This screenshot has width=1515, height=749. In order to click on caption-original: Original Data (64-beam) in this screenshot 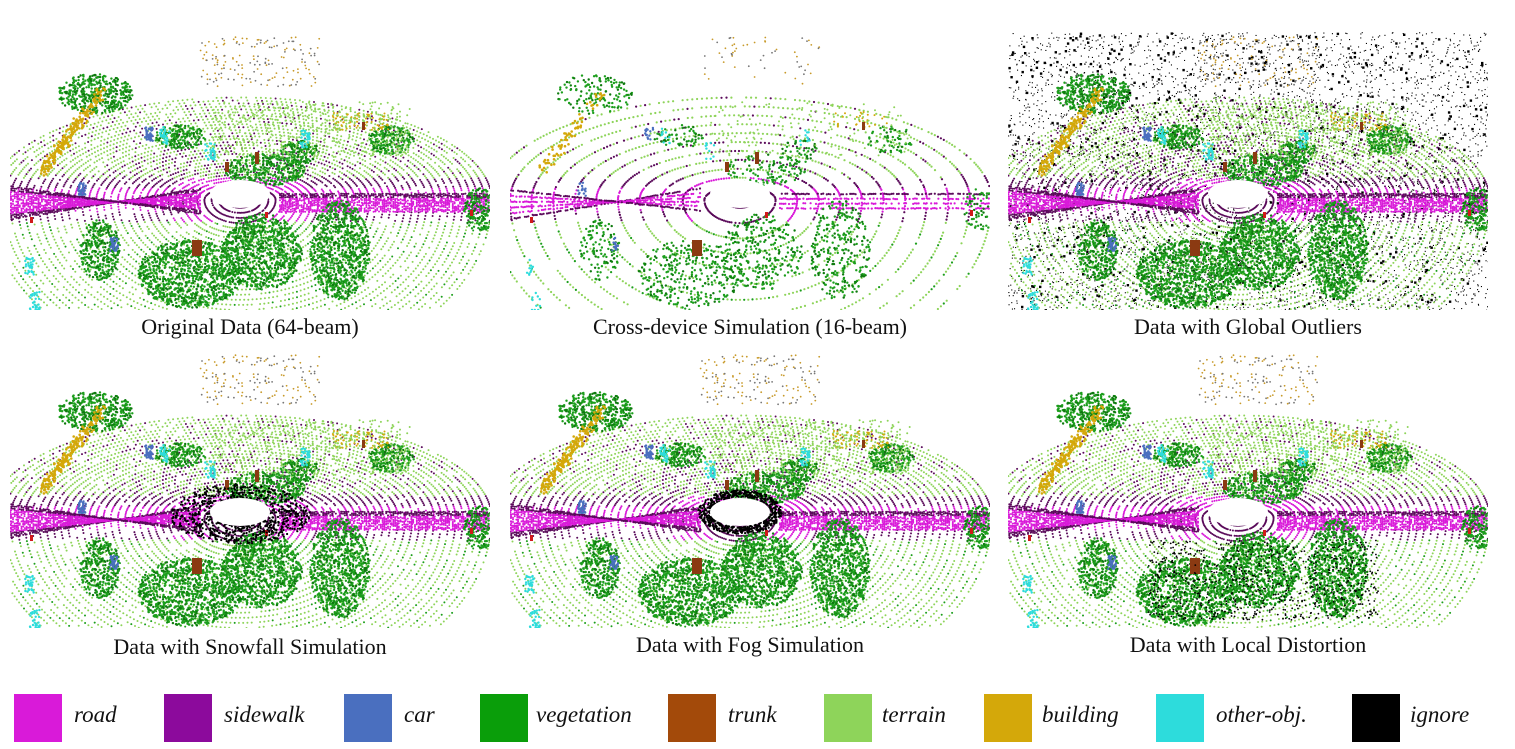, I will do `click(250, 327)`.